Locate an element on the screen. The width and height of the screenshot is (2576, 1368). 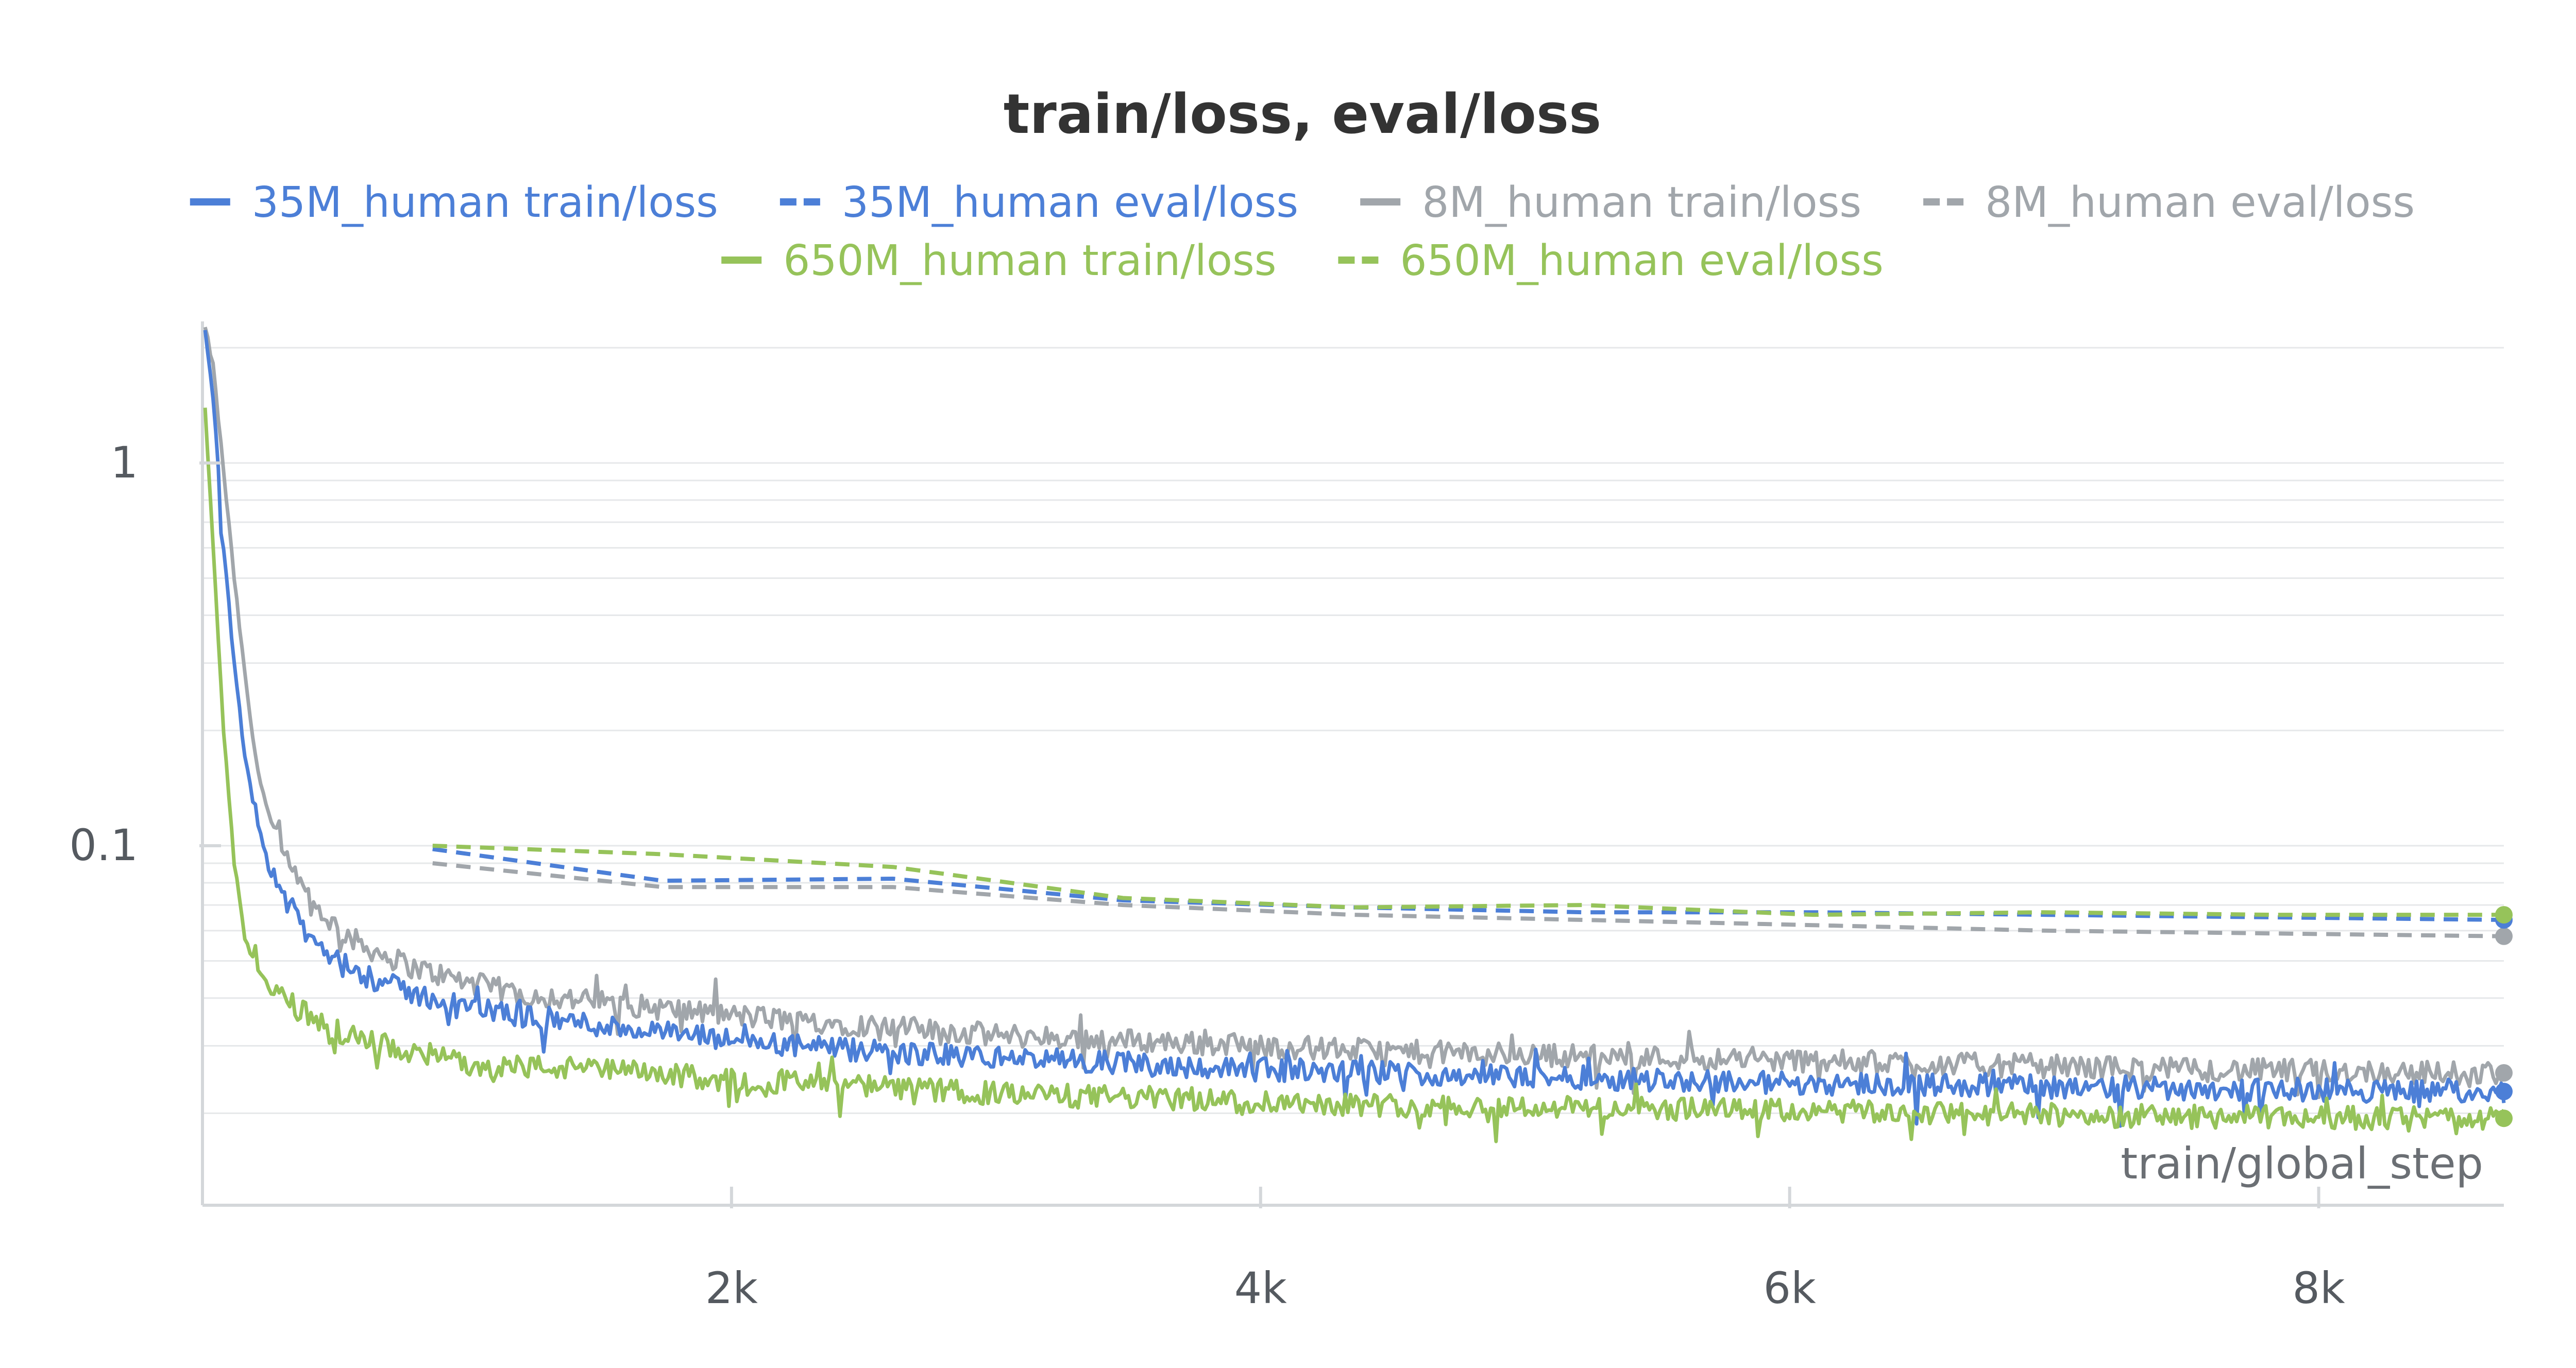
legend-label: 8M_human eval/loss is located at coordinates (2200, 202).